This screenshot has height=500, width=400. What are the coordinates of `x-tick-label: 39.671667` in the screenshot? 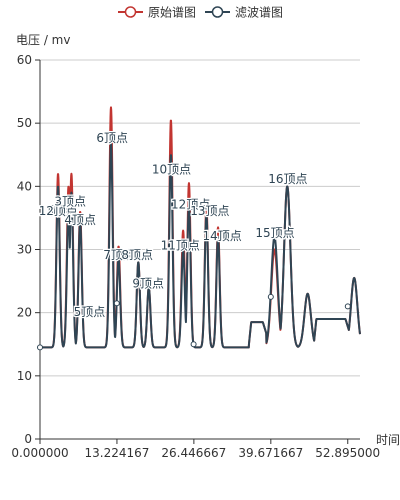 It's located at (270, 453).